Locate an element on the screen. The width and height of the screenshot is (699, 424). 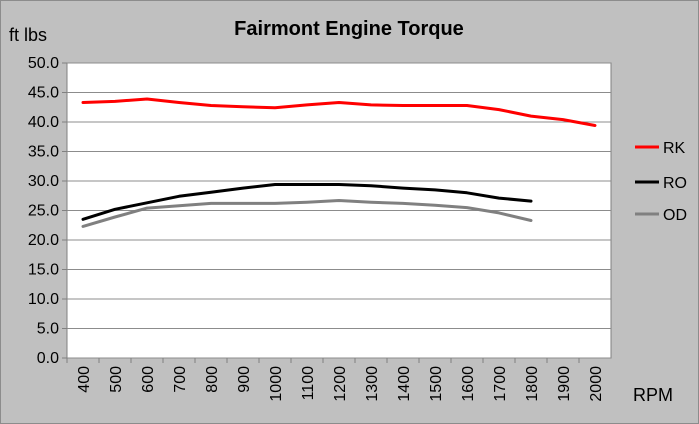
x-tick-label: 1400 is located at coordinates (404, 384).